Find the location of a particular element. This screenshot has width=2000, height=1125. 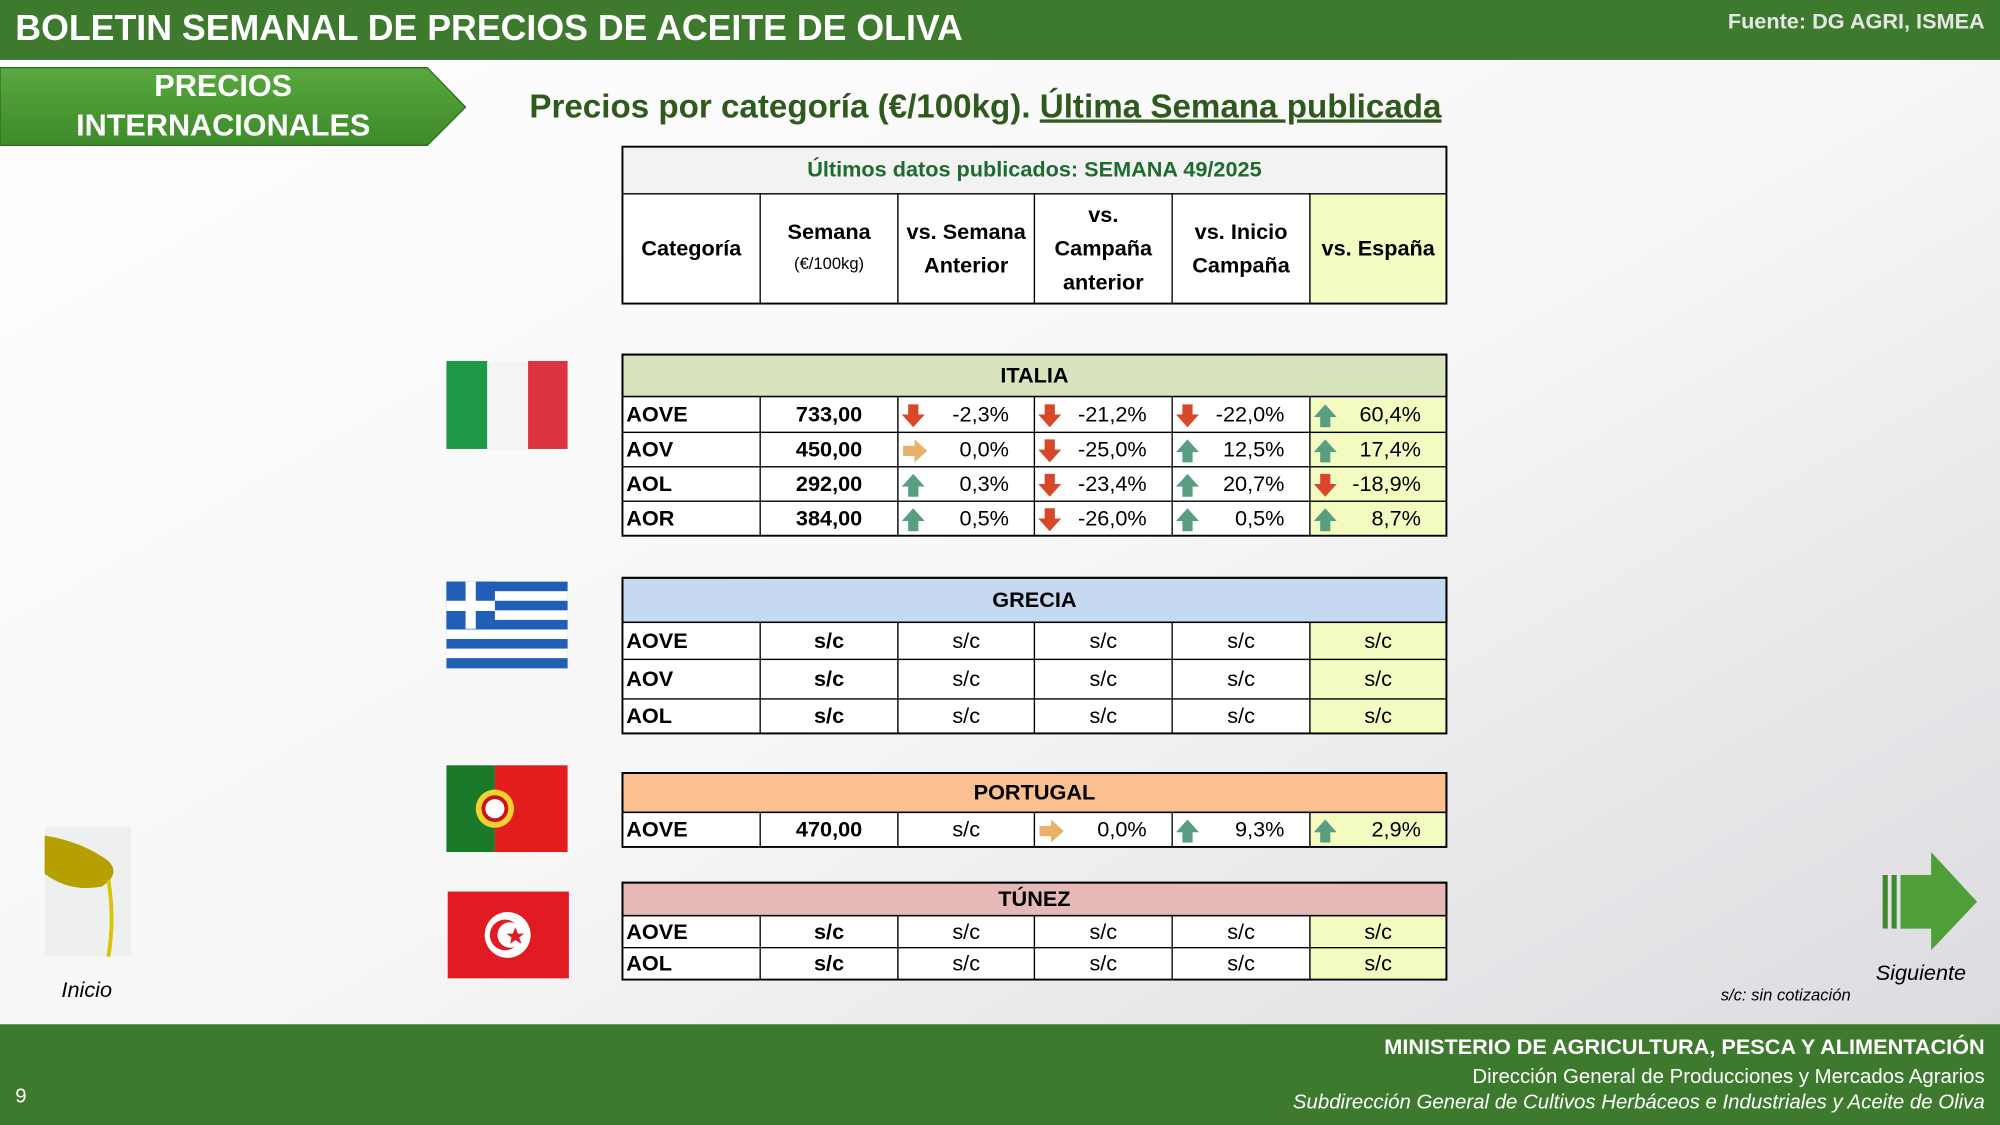

footer-bar is located at coordinates (1000, 1074).